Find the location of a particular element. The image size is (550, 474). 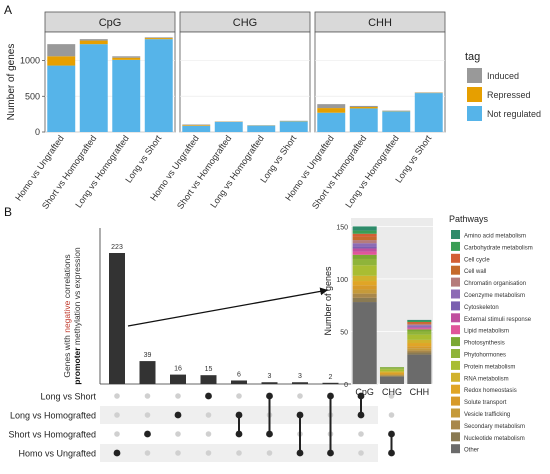

bar-cpg-nucleotide-metabolism is located at coordinates (364, 300).